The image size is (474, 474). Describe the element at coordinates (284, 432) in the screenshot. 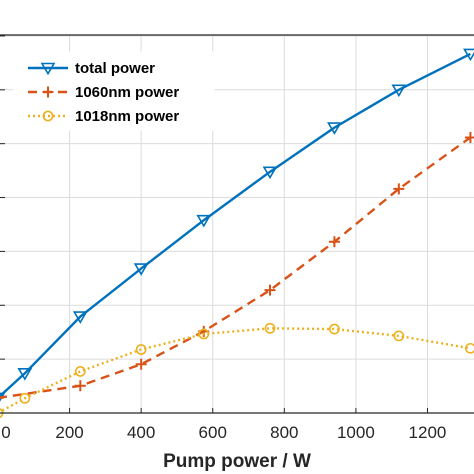

I see `x-tick-label-4: 800` at that location.